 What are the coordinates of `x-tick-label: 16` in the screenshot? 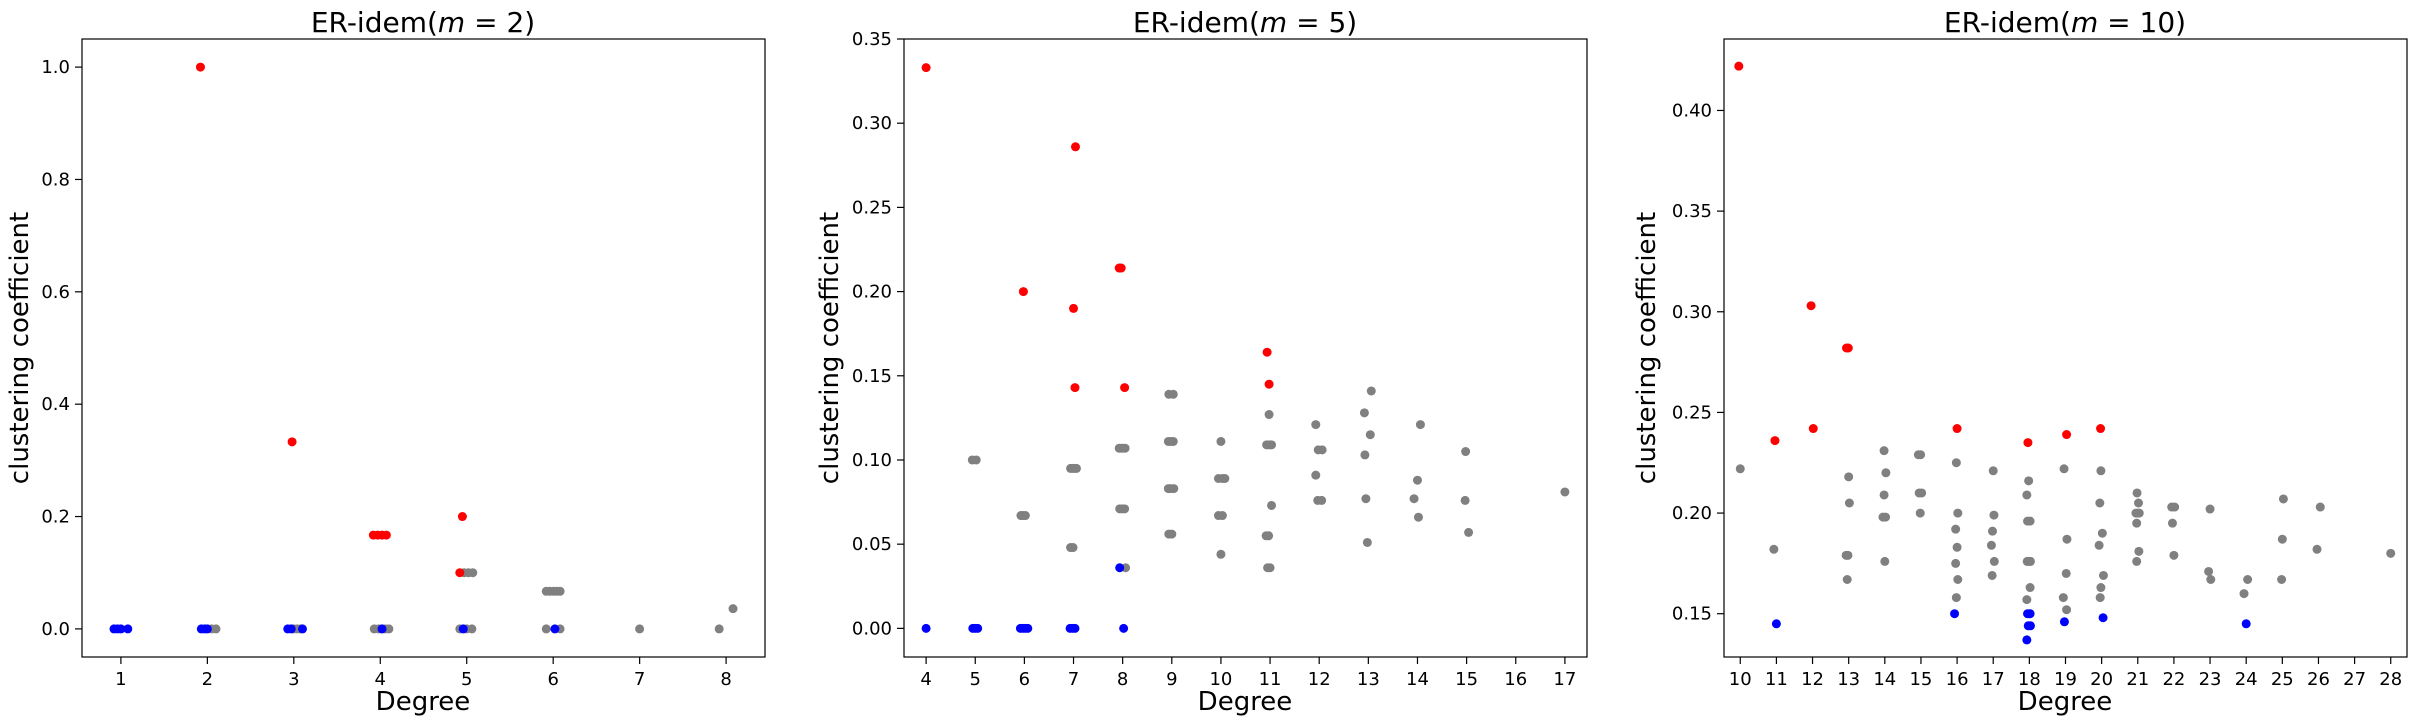 It's located at (1515, 679).